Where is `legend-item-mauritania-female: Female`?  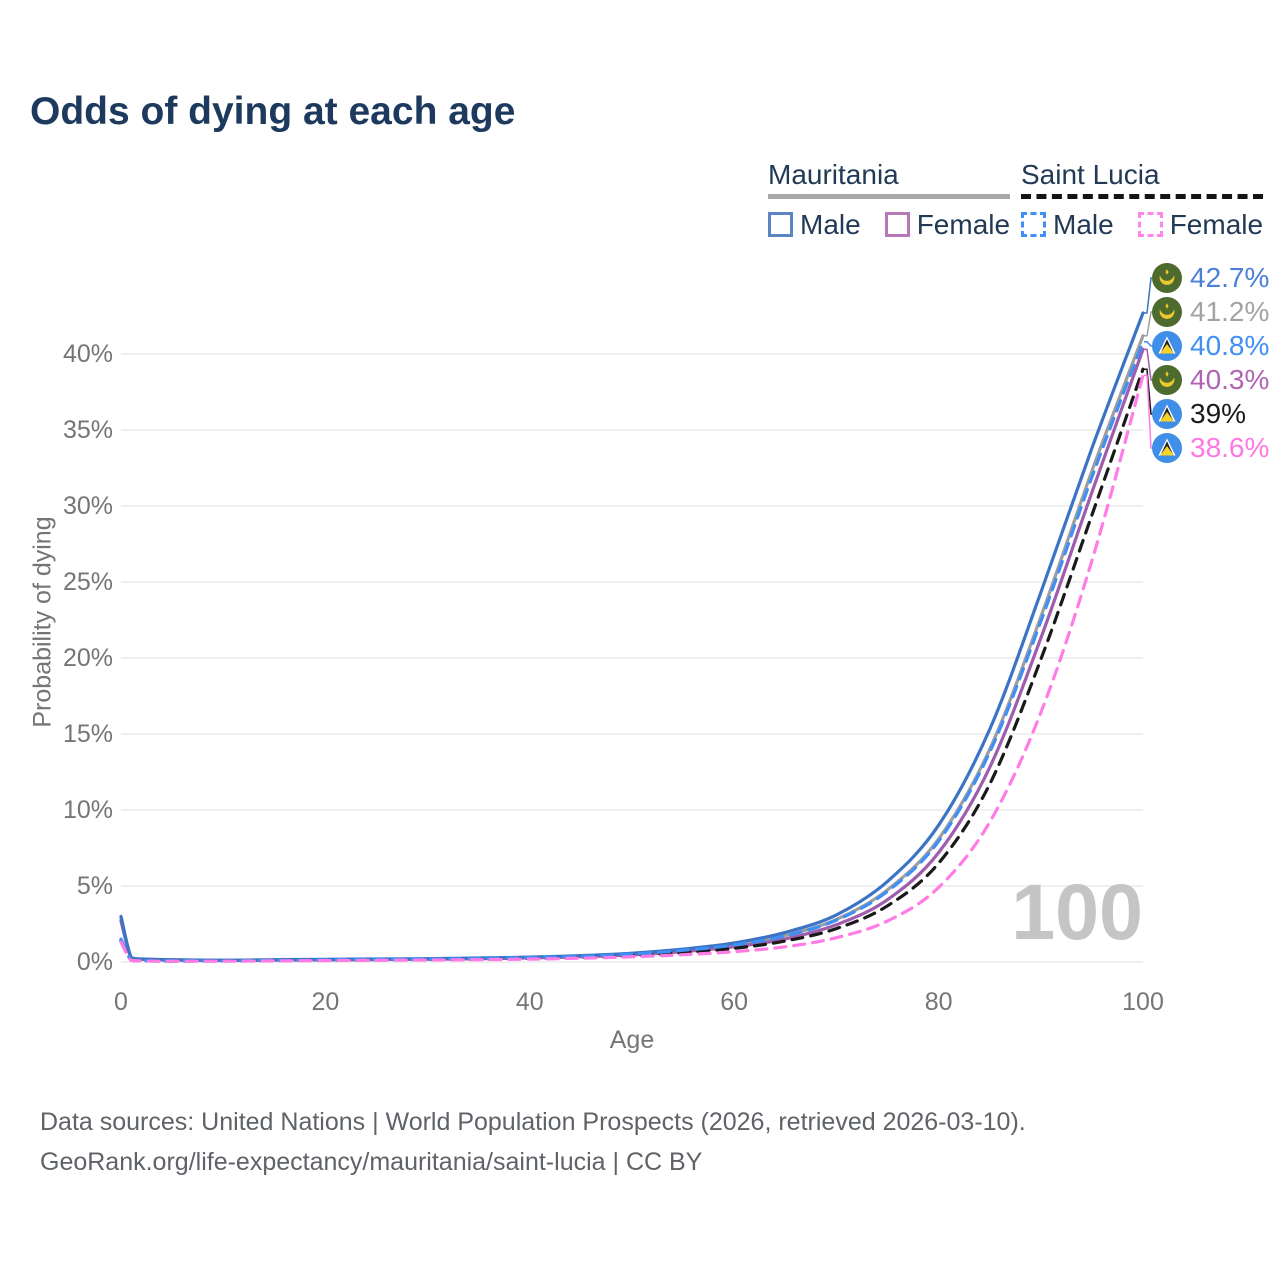
legend-item-mauritania-female: Female is located at coordinates (947, 224).